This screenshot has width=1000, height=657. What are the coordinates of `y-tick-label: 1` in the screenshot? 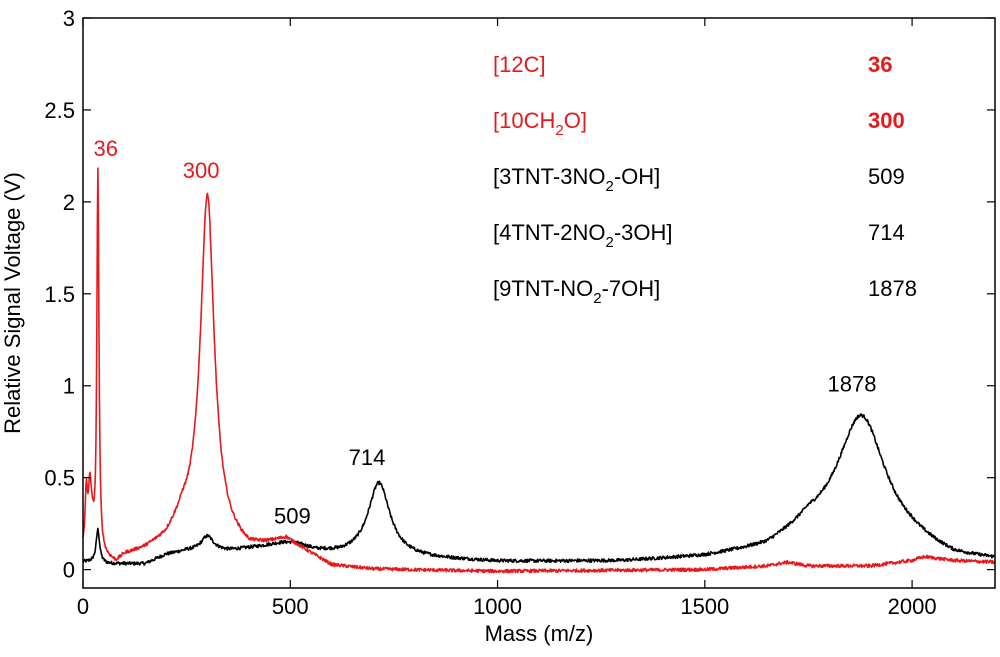 It's located at (69, 386).